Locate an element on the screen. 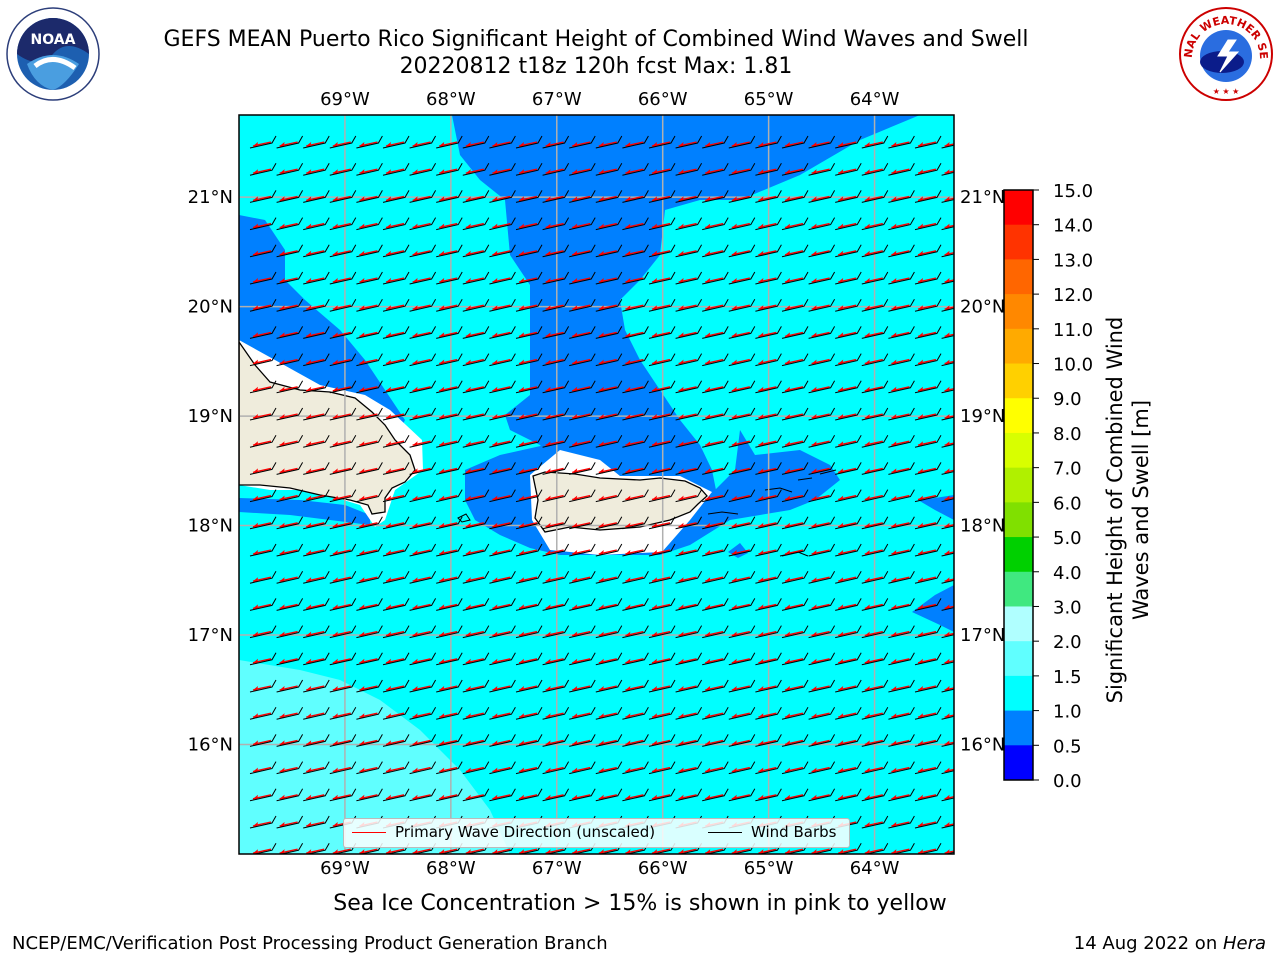 The image size is (1280, 960). colorbar-tick-label: 4.0 is located at coordinates (1067, 573).